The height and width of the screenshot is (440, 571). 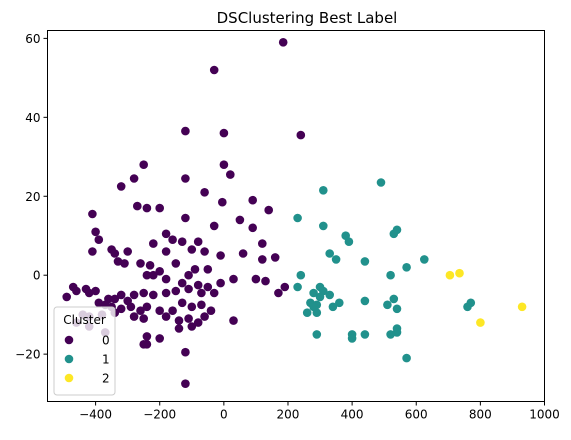 I want to click on y-axis: −20 0 20 40 60, so click(x=31, y=197).